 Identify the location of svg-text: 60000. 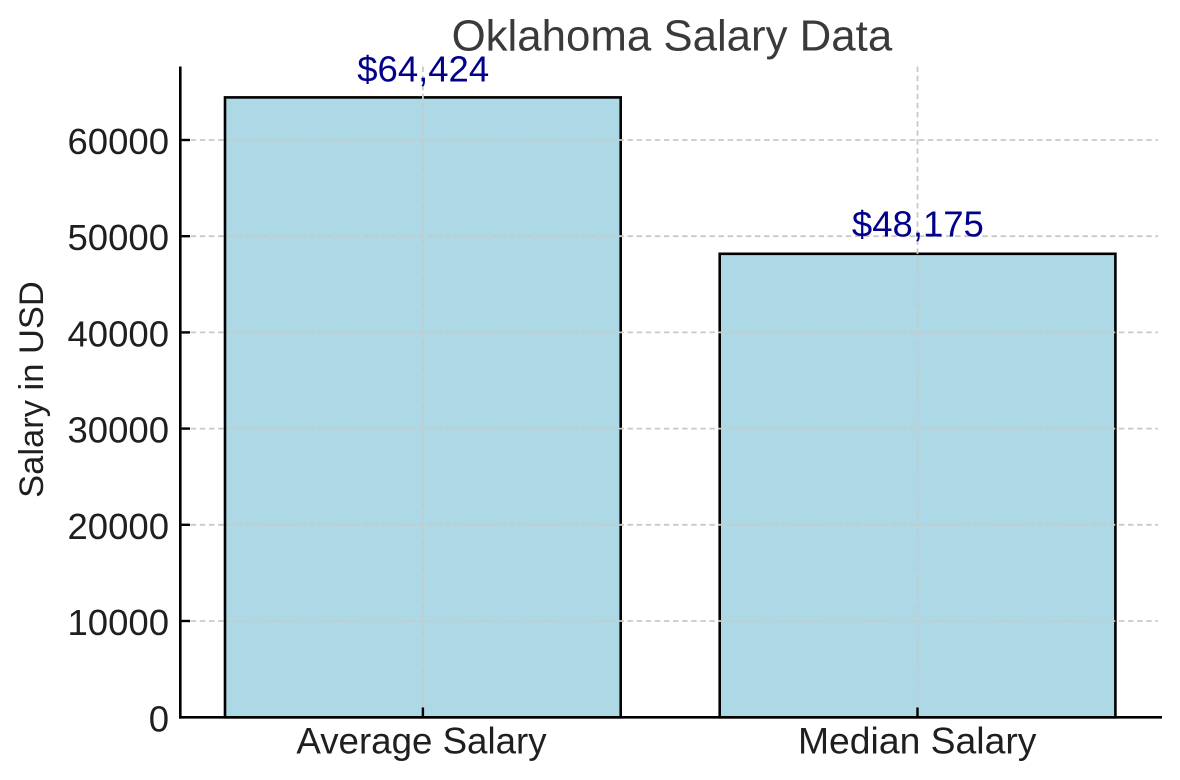
(119, 141).